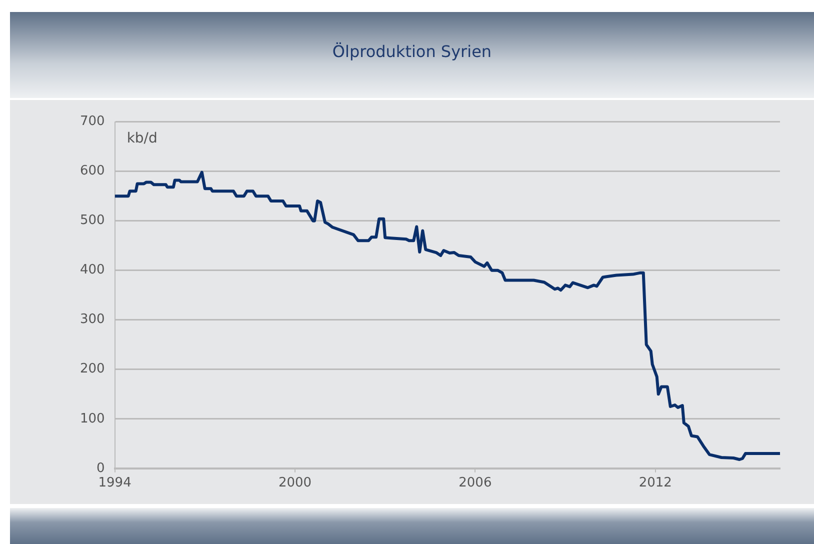 The width and height of the screenshot is (814, 544). I want to click on y-tick-label: 400, so click(92, 270).